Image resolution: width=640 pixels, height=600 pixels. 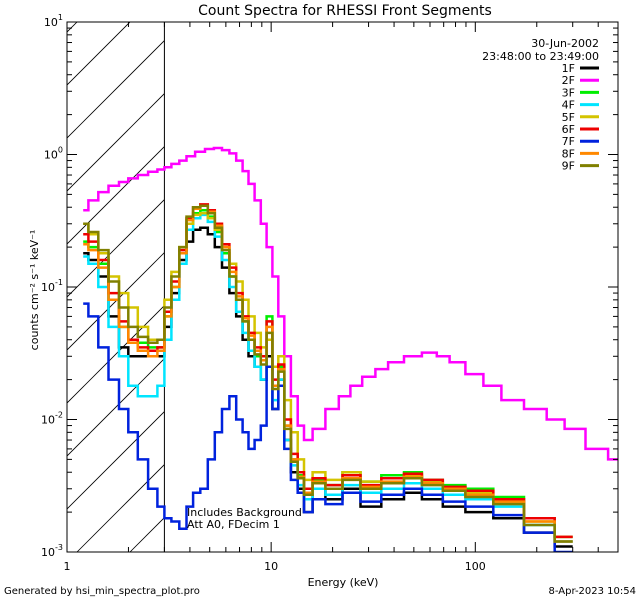 I want to click on date-label: 30-Jun-2002, so click(x=565, y=43).